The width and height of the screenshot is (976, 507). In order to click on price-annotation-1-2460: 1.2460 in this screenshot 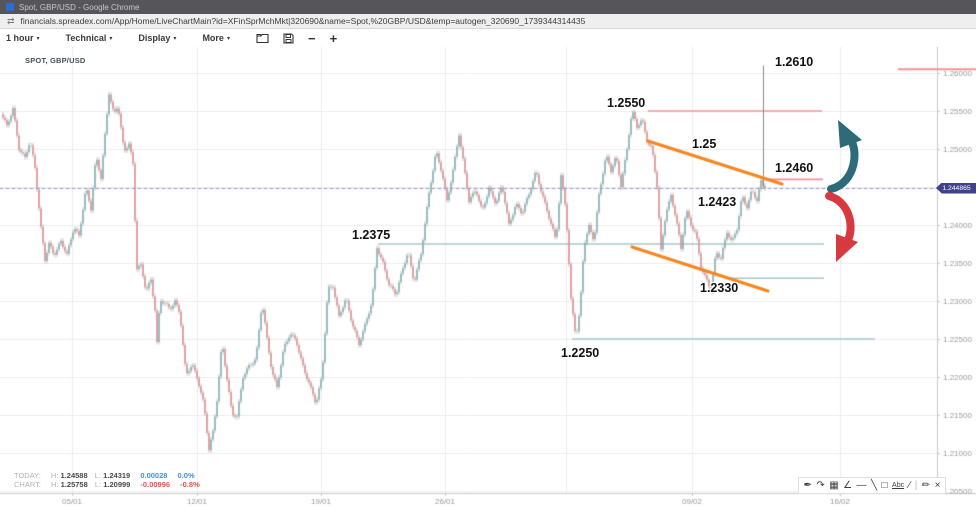, I will do `click(794, 168)`.